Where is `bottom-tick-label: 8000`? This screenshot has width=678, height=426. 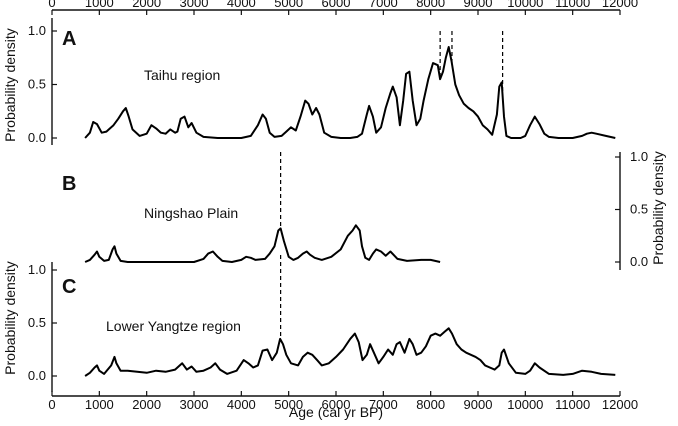
bottom-tick-label: 8000 is located at coordinates (430, 404).